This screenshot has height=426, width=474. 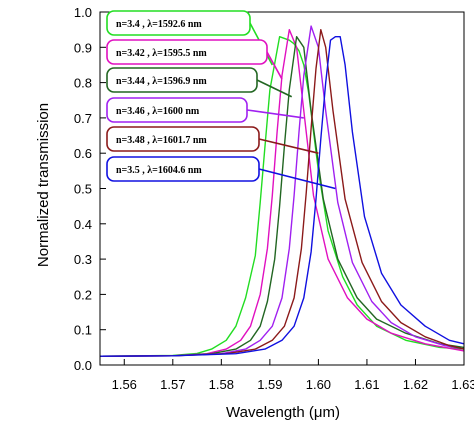 I want to click on x-tick-label-6: 1.62, so click(x=415, y=384).